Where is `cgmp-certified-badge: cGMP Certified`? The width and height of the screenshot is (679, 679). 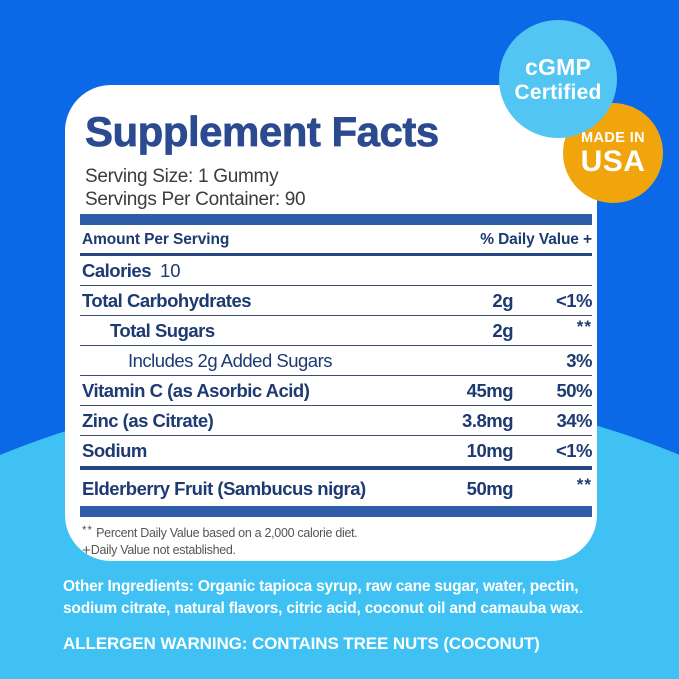 cgmp-certified-badge: cGMP Certified is located at coordinates (558, 79).